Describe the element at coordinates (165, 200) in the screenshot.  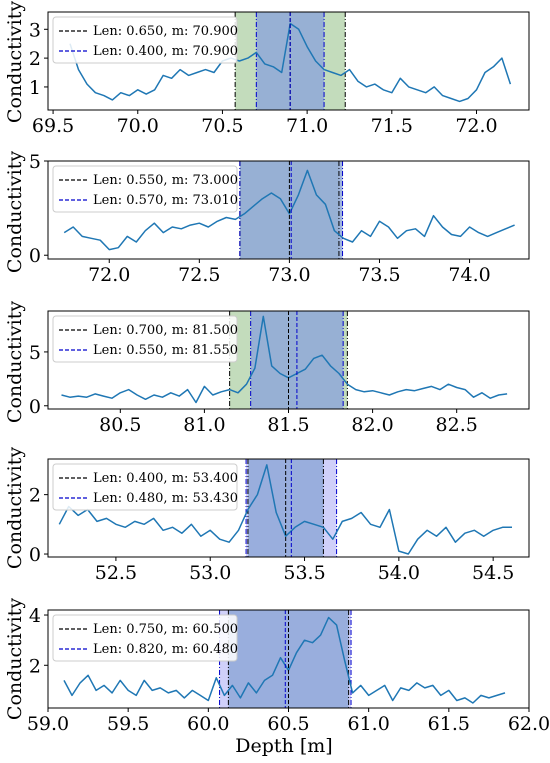
I see `legend-label-2-2: Len: 0.570, m: 73.010` at that location.